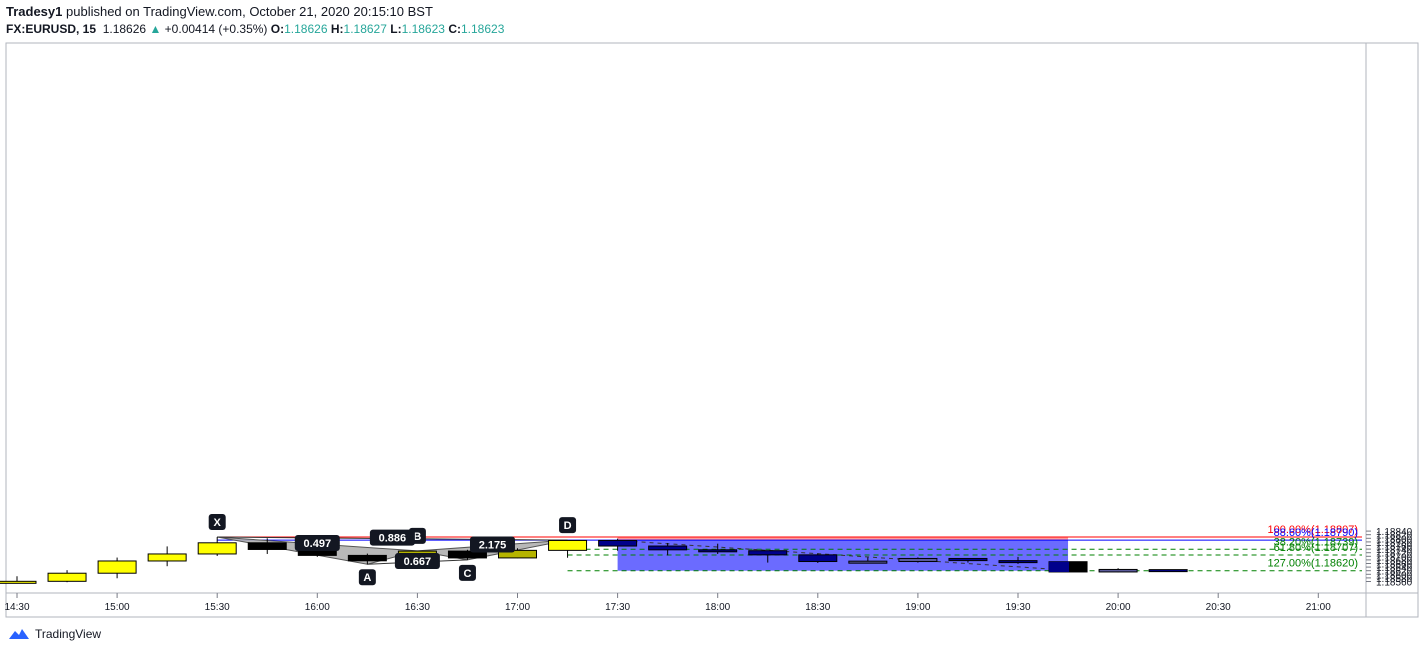  What do you see at coordinates (1218, 607) in the screenshot?
I see `time-tick-label: 20:30` at bounding box center [1218, 607].